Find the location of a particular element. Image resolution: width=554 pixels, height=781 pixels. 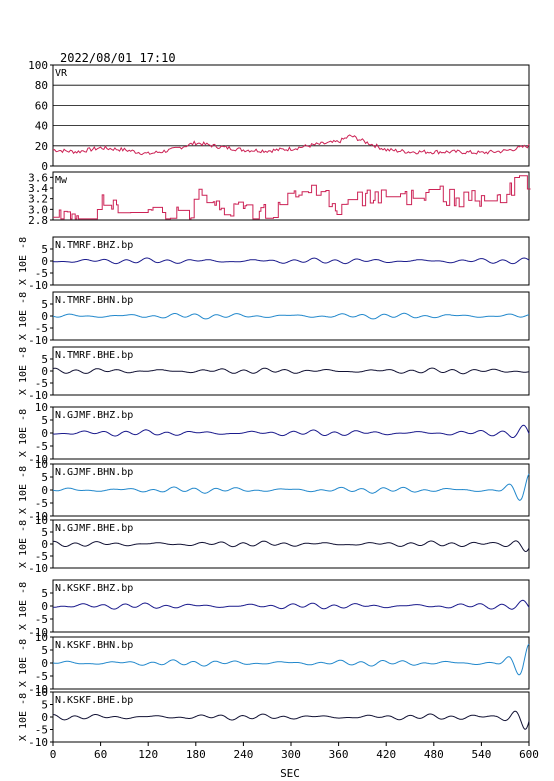

panel-name: Mw is located at coordinates (61, 180).